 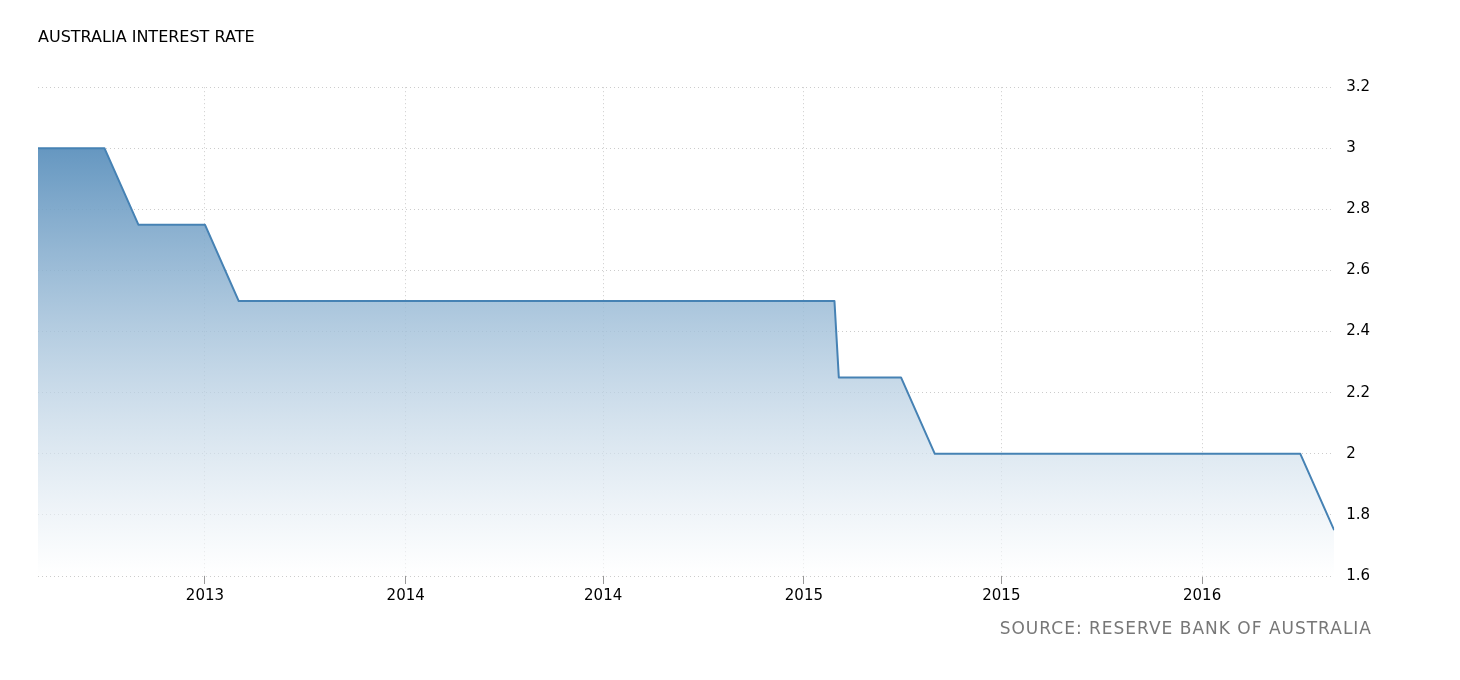 What do you see at coordinates (1358, 269) in the screenshot?
I see `y-tick-label: 2.6` at bounding box center [1358, 269].